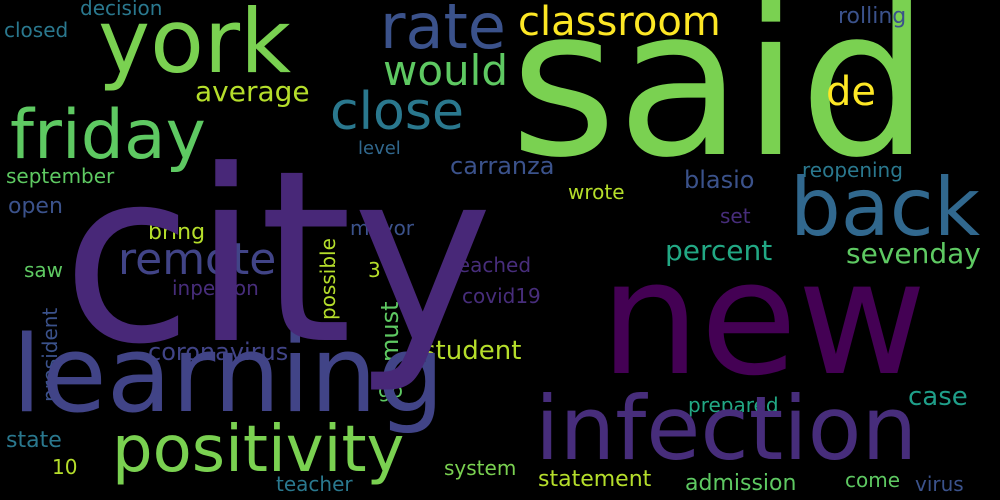 This screenshot has height=500, width=1000. I want to click on word-blasio: blasio, so click(719, 180).